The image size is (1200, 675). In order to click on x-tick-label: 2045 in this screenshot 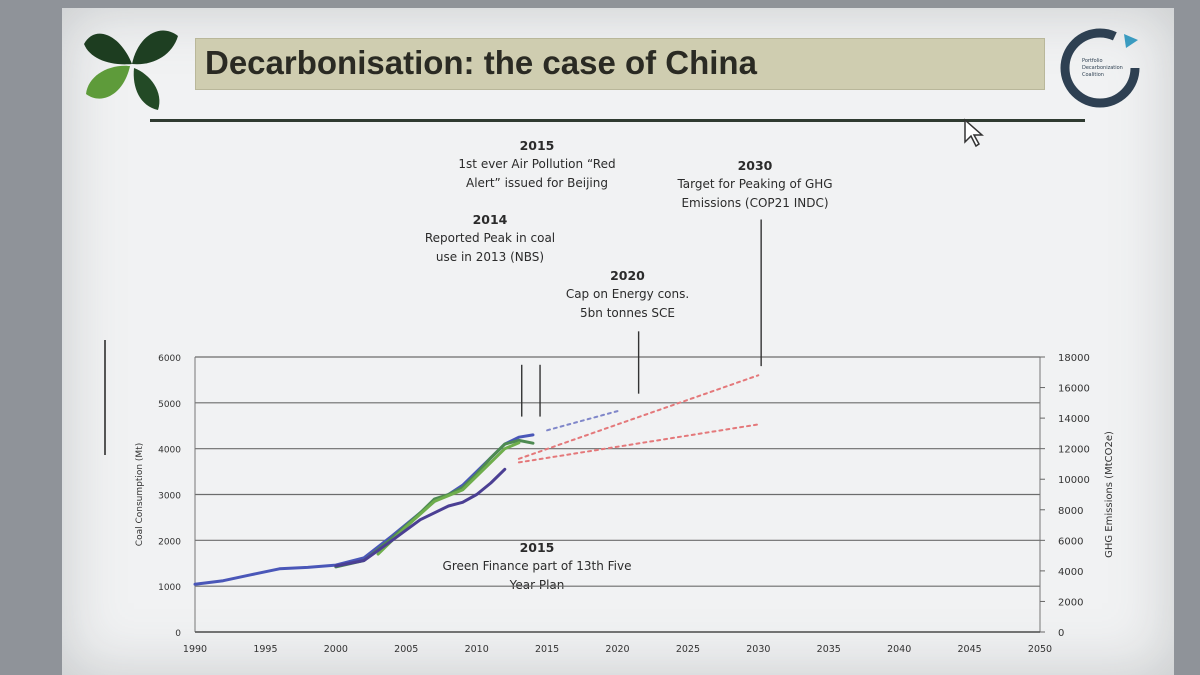, I will do `click(969, 649)`.